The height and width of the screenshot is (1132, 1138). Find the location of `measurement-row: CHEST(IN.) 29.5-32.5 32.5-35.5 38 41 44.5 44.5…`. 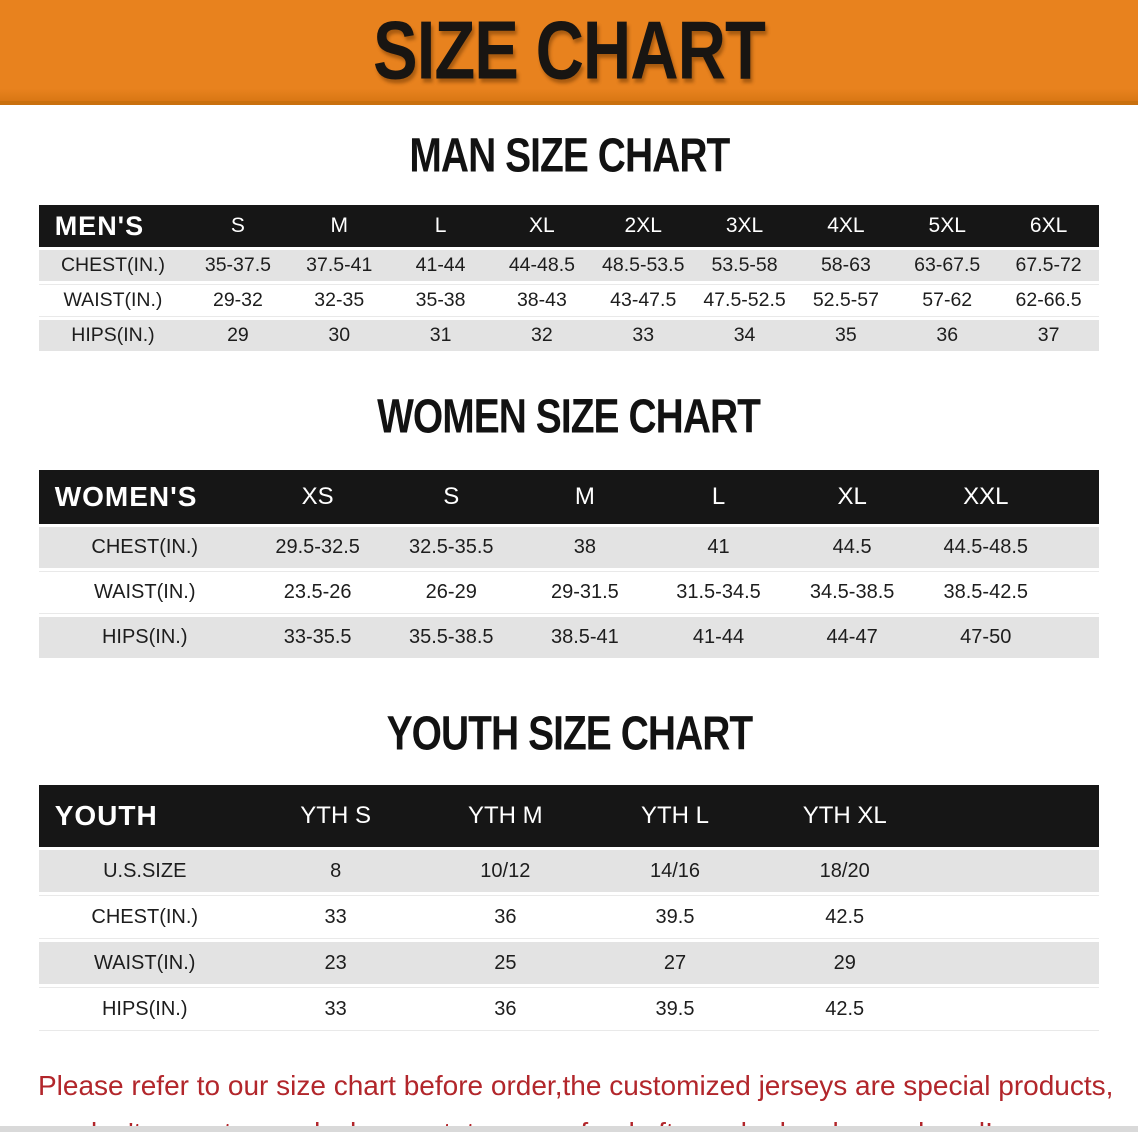

measurement-row: CHEST(IN.) 29.5-32.5 32.5-35.5 38 41 44.5 44.5… is located at coordinates (569, 547).